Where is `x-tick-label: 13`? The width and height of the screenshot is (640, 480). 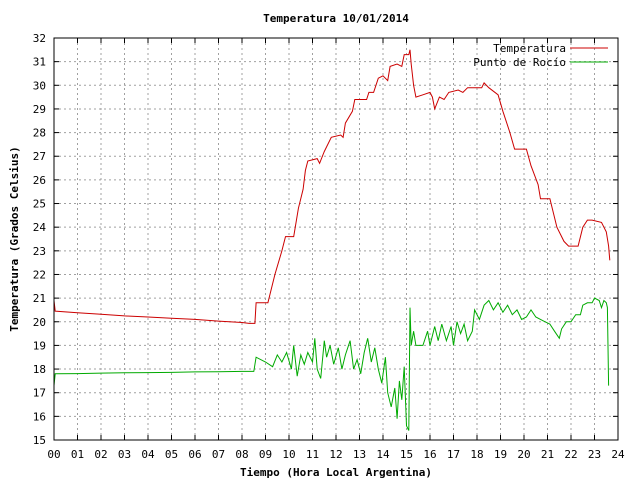
x-tick-label: 13 is located at coordinates (359, 454).